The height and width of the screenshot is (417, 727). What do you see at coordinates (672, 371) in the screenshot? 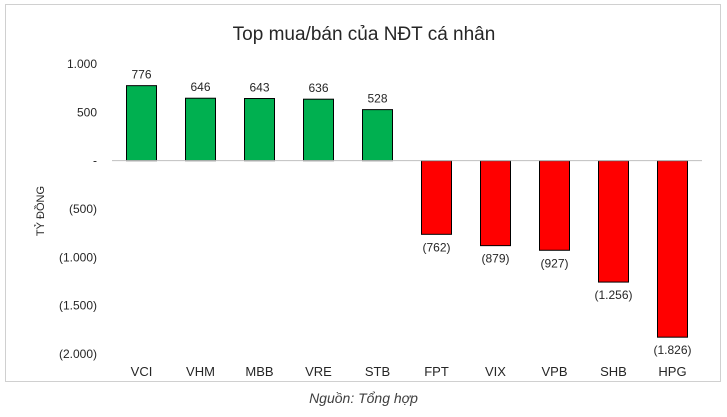
I see `x-tick-label: HPG` at bounding box center [672, 371].